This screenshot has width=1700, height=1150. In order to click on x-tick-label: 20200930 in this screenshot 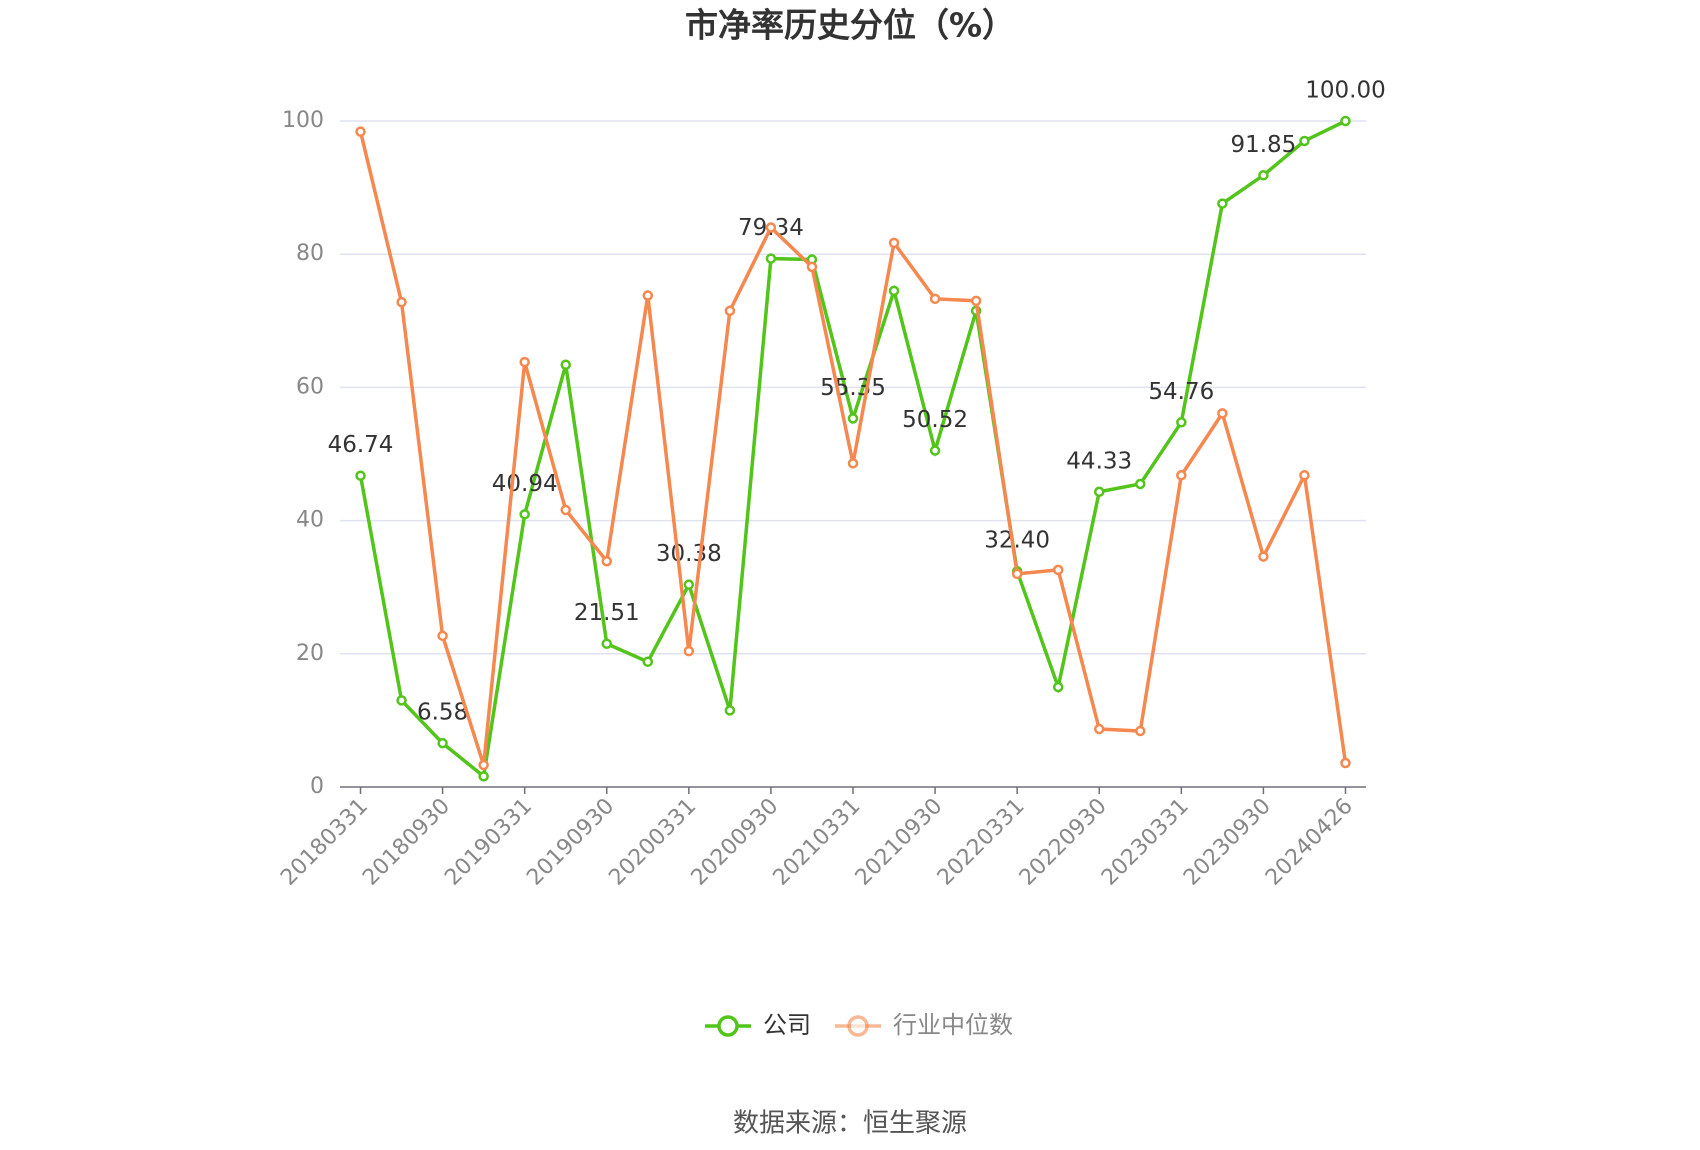, I will do `click(735, 842)`.